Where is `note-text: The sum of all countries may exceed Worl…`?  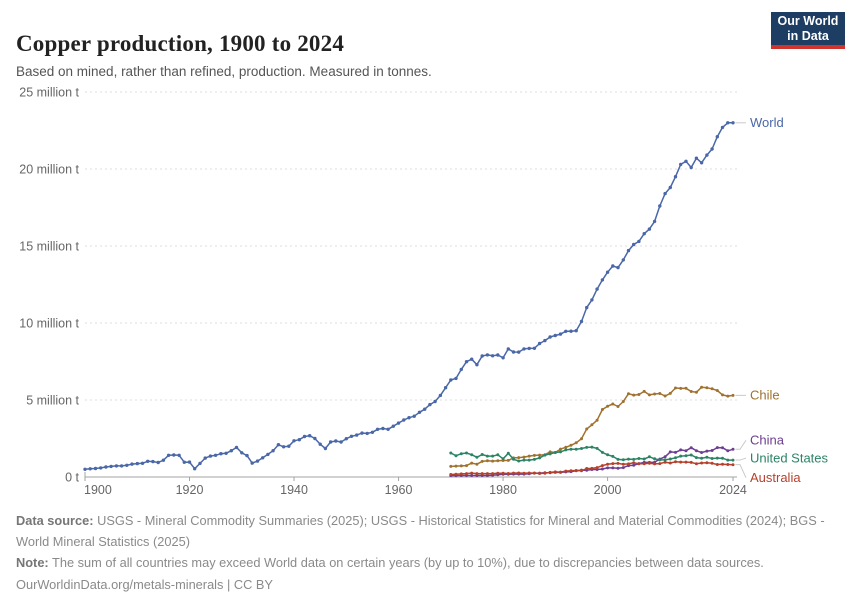 note-text: The sum of all countries may exceed Worl… is located at coordinates (408, 563).